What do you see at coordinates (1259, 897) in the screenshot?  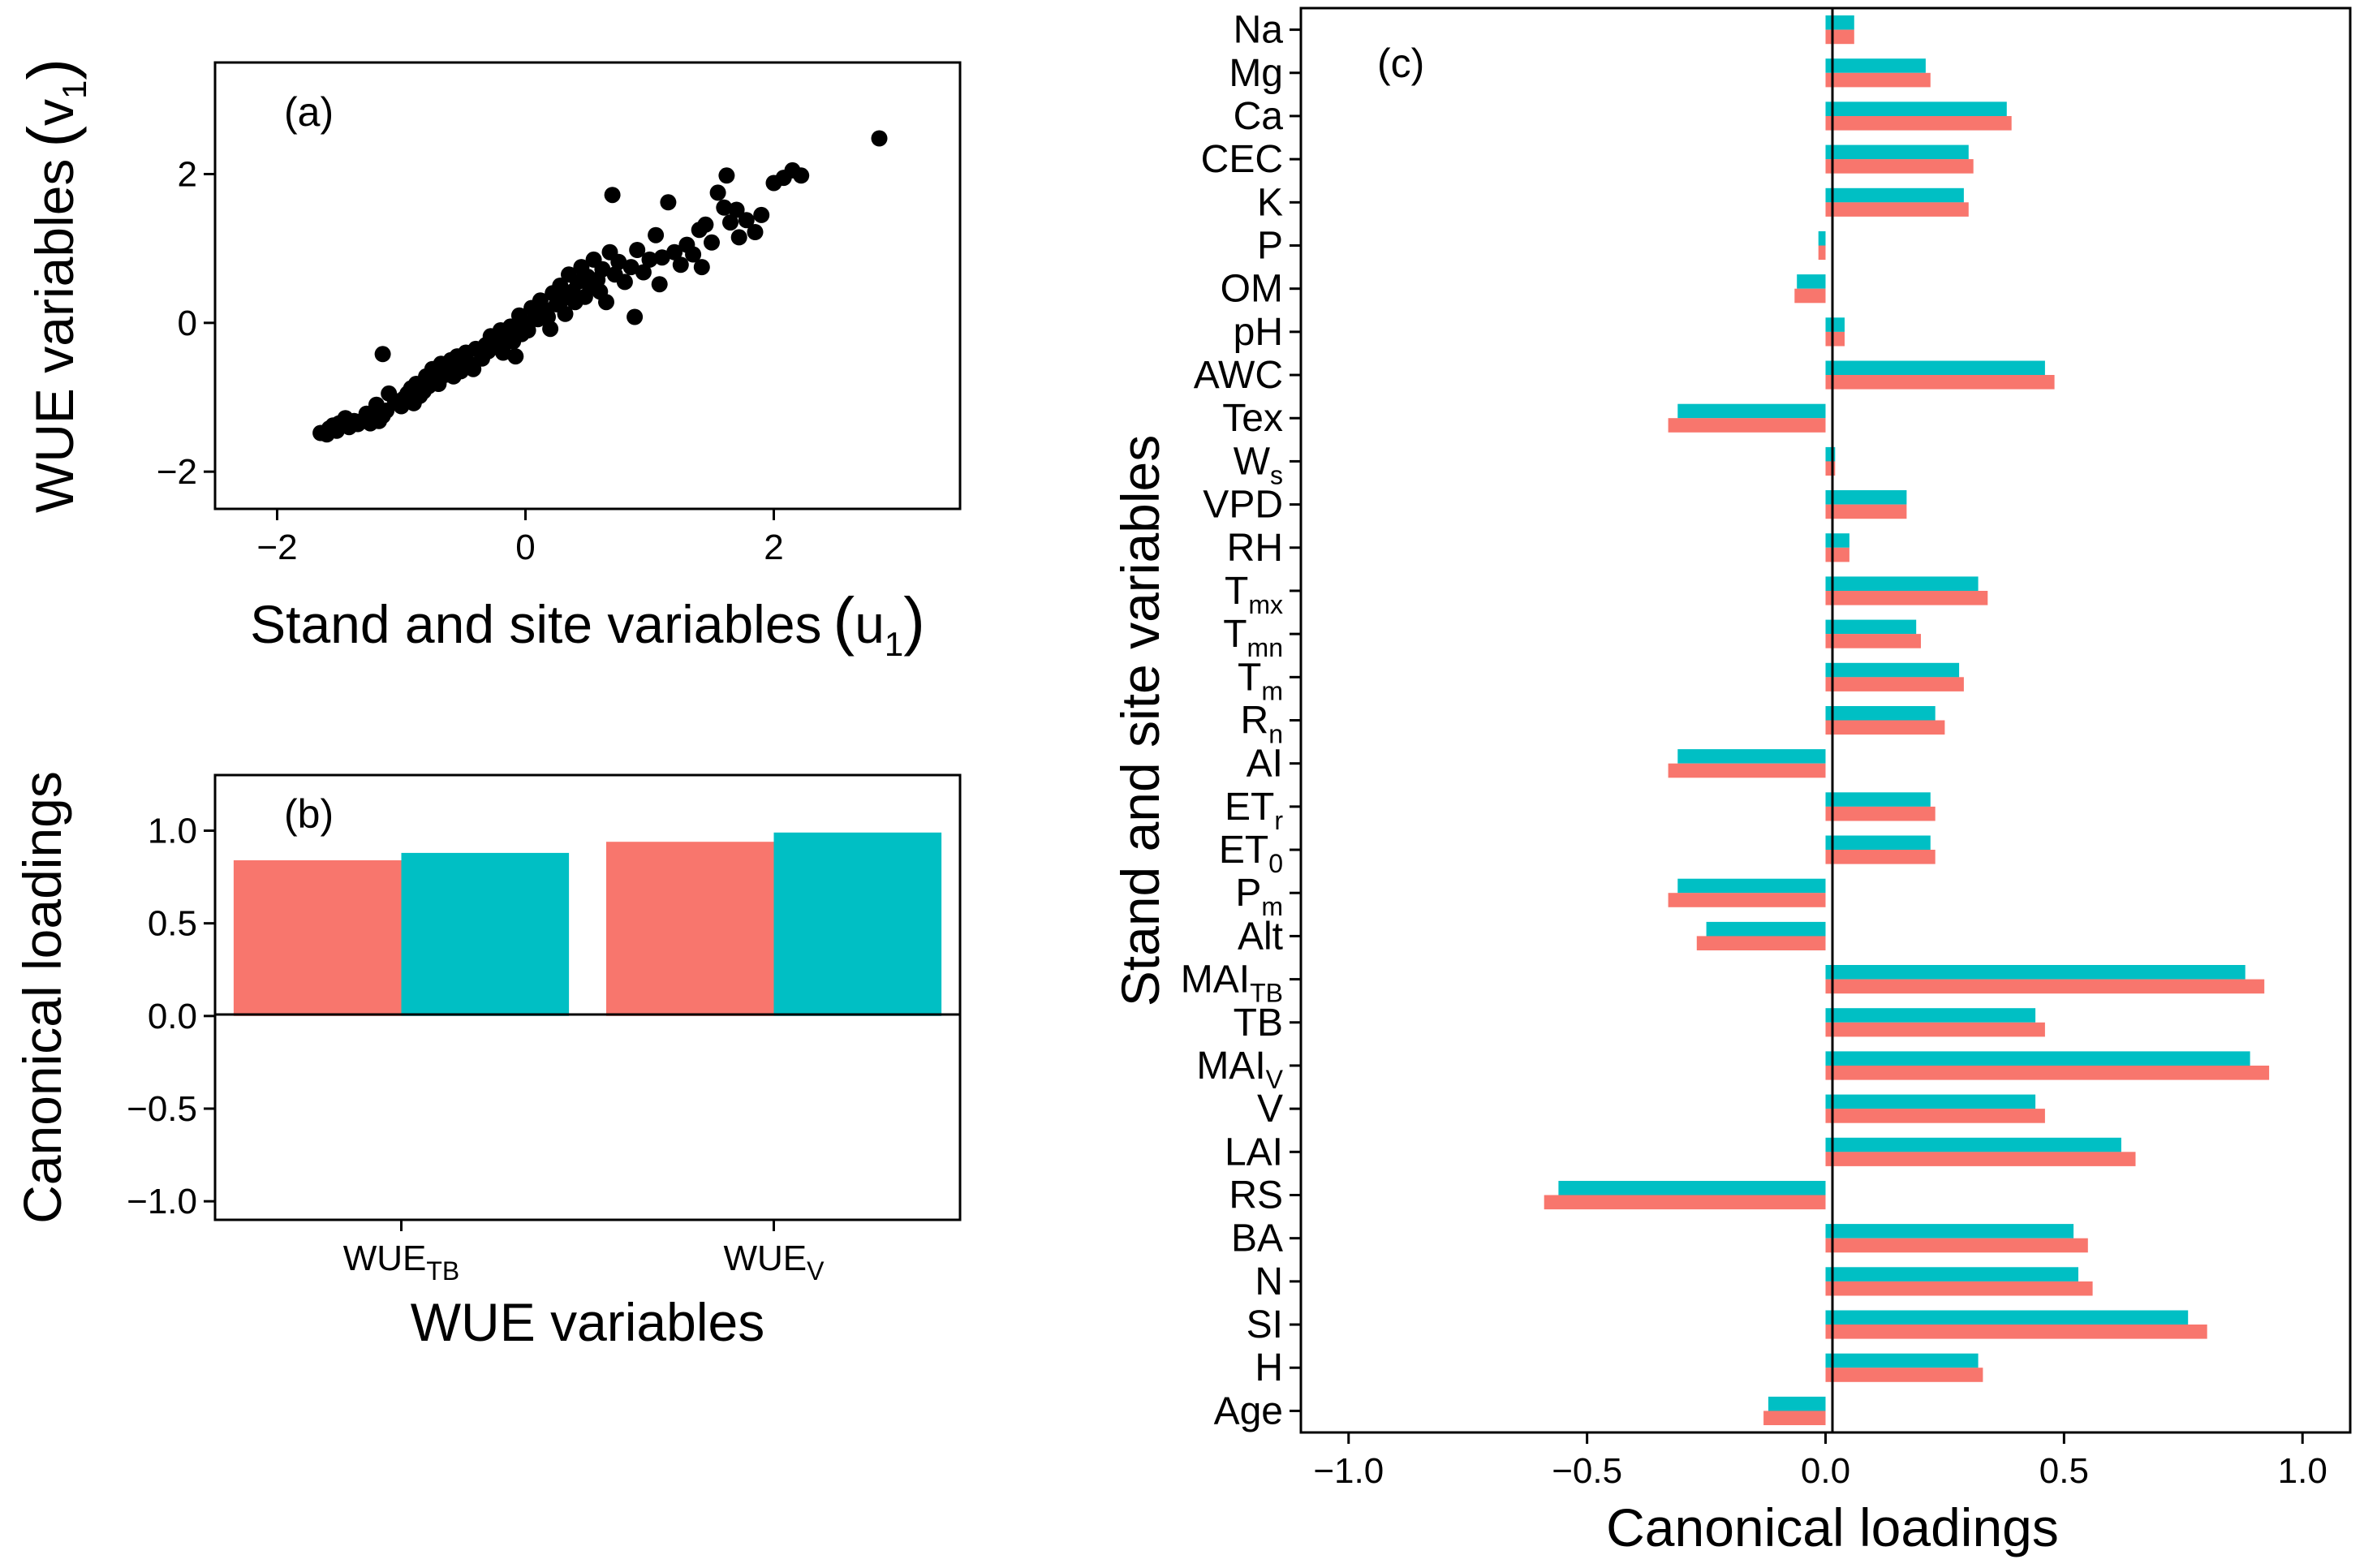 I see `y-category-label: Pm` at bounding box center [1259, 897].